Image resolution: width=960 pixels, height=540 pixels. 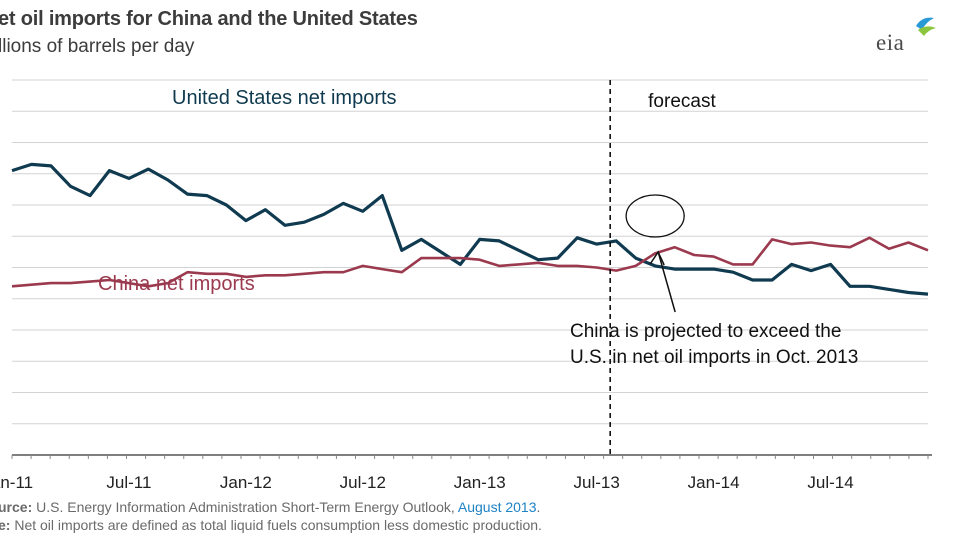 What do you see at coordinates (597, 482) in the screenshot?
I see `x-tick-label: Jul-13` at bounding box center [597, 482].